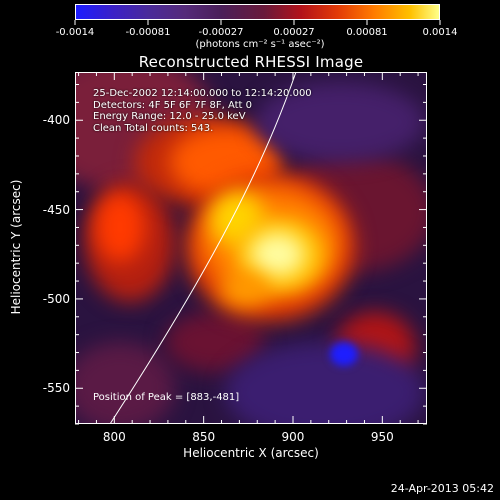 The image size is (500, 500). What do you see at coordinates (202, 93) in the screenshot?
I see `time-range-text: 25-Dec-2002 12:14:00.000 to 12:14:20.000` at bounding box center [202, 93].